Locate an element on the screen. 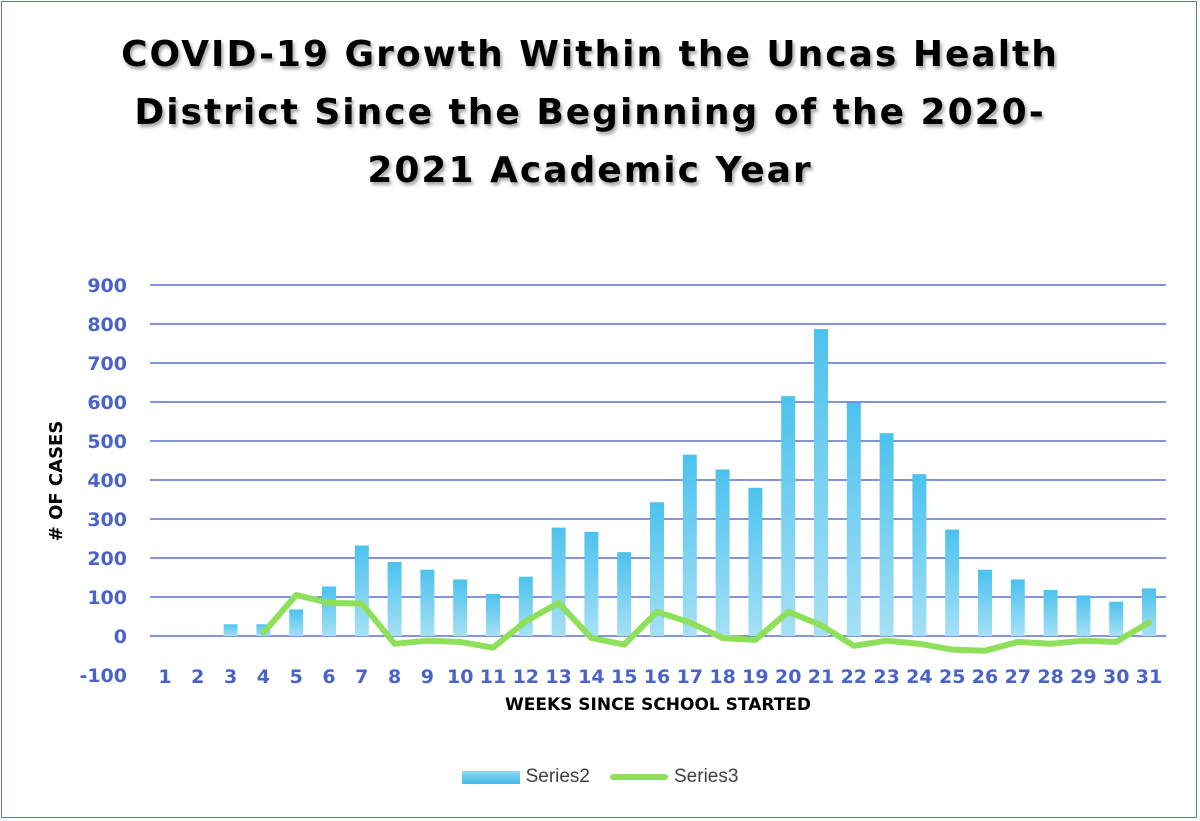  x-tick-label: 7 is located at coordinates (361, 677).